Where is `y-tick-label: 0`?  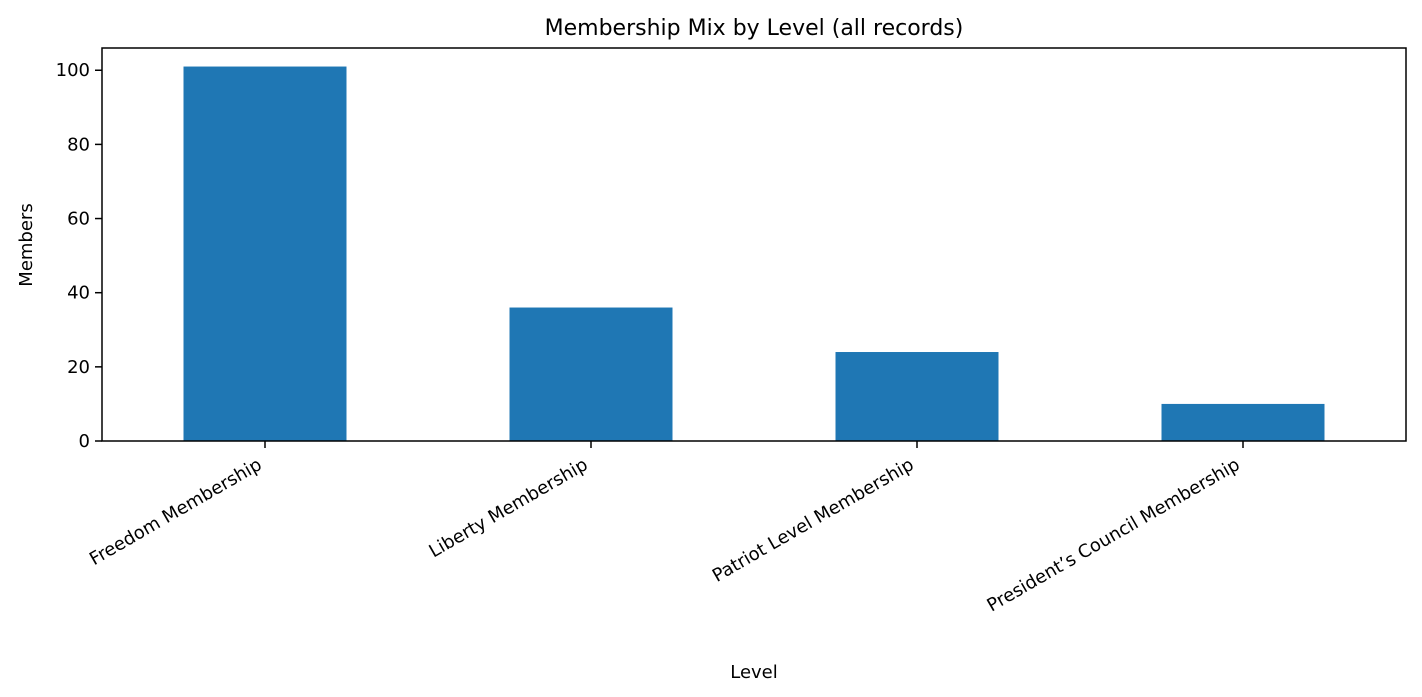 y-tick-label: 0 is located at coordinates (84, 441).